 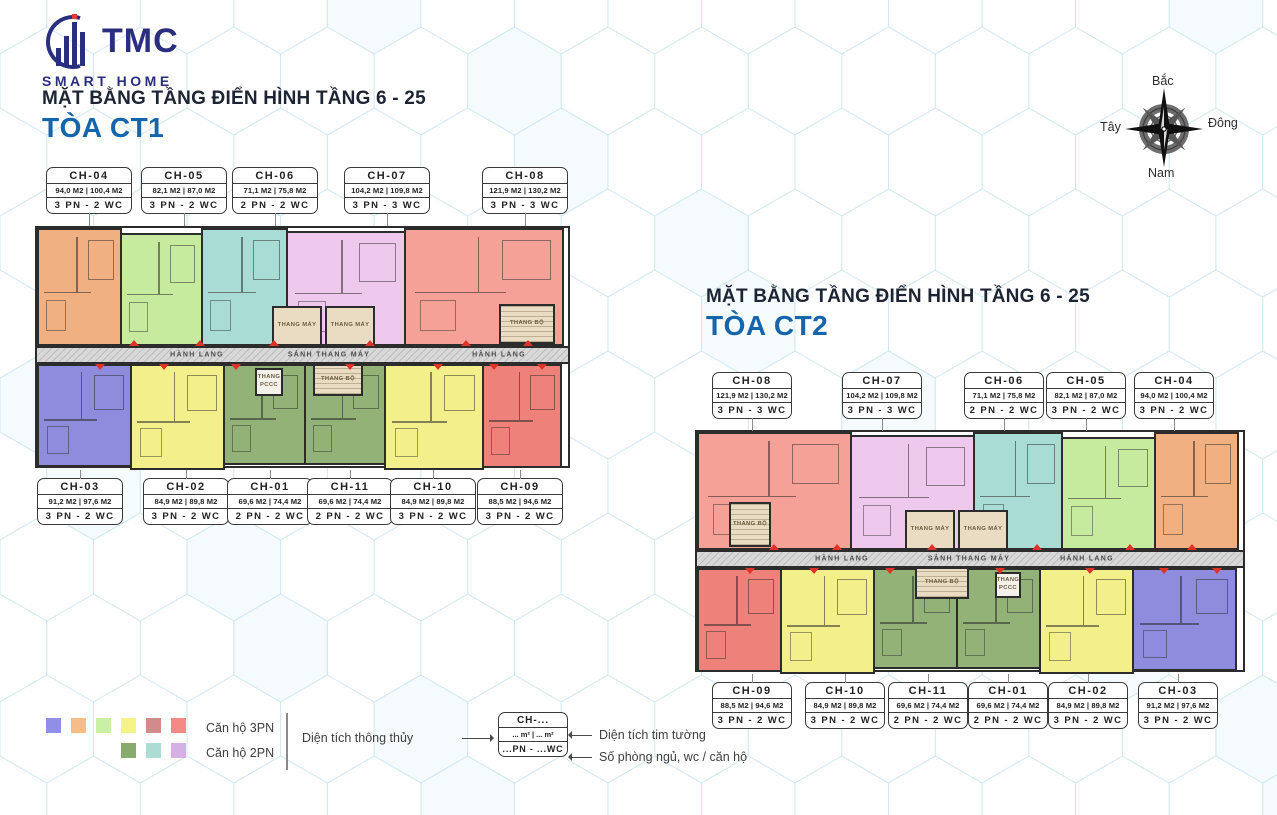 I want to click on unit-area: 104,2 M2 | 109,8 M2, so click(x=387, y=191).